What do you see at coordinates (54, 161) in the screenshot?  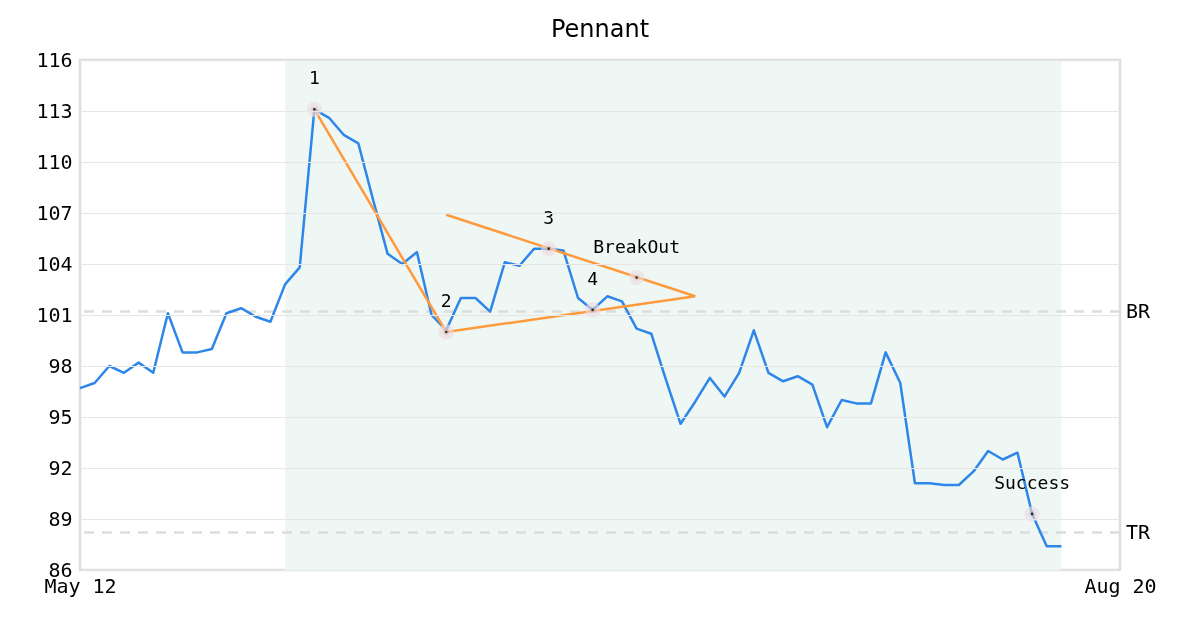 I see `y-tick-label: 110` at bounding box center [54, 161].